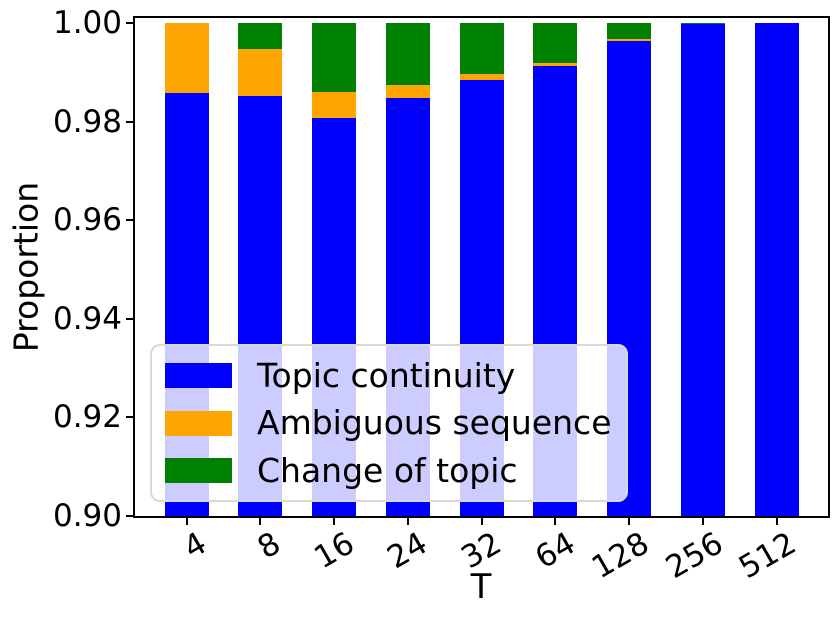 The image size is (840, 621). What do you see at coordinates (198, 375) in the screenshot?
I see `legend-swatch-blue` at bounding box center [198, 375].